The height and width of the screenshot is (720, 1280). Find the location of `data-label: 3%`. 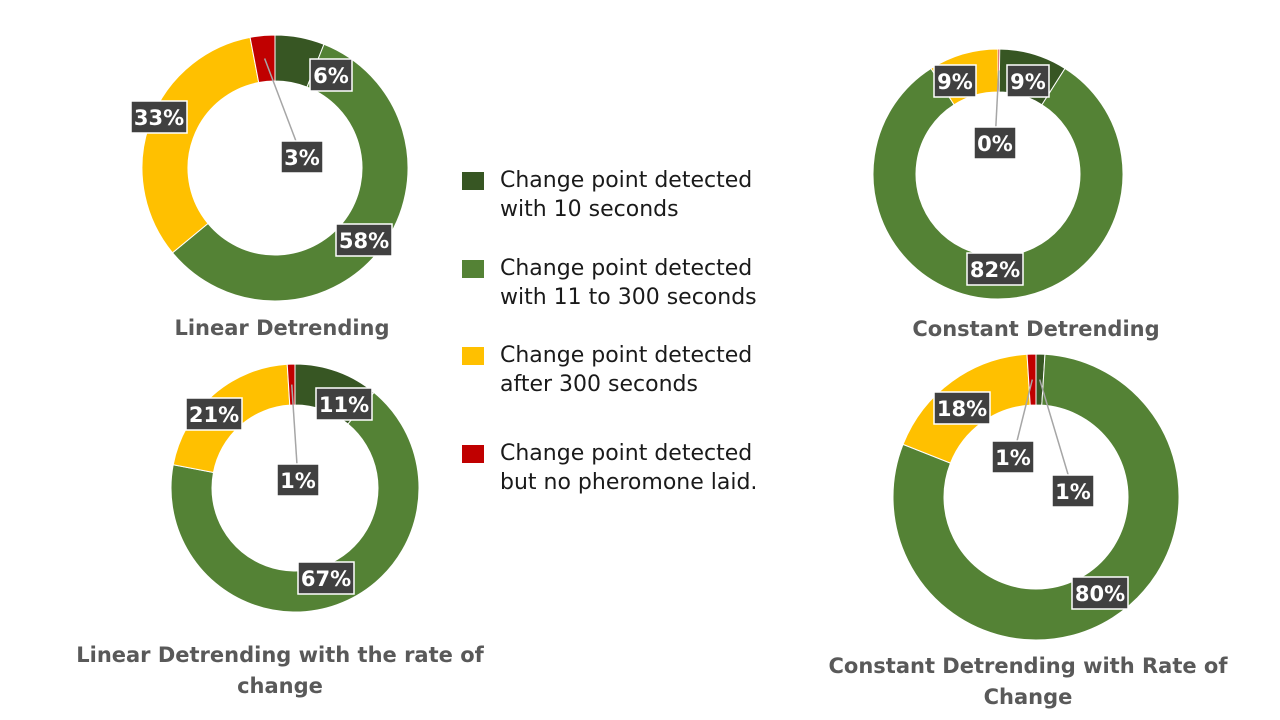

data-label: 3% is located at coordinates (302, 158).